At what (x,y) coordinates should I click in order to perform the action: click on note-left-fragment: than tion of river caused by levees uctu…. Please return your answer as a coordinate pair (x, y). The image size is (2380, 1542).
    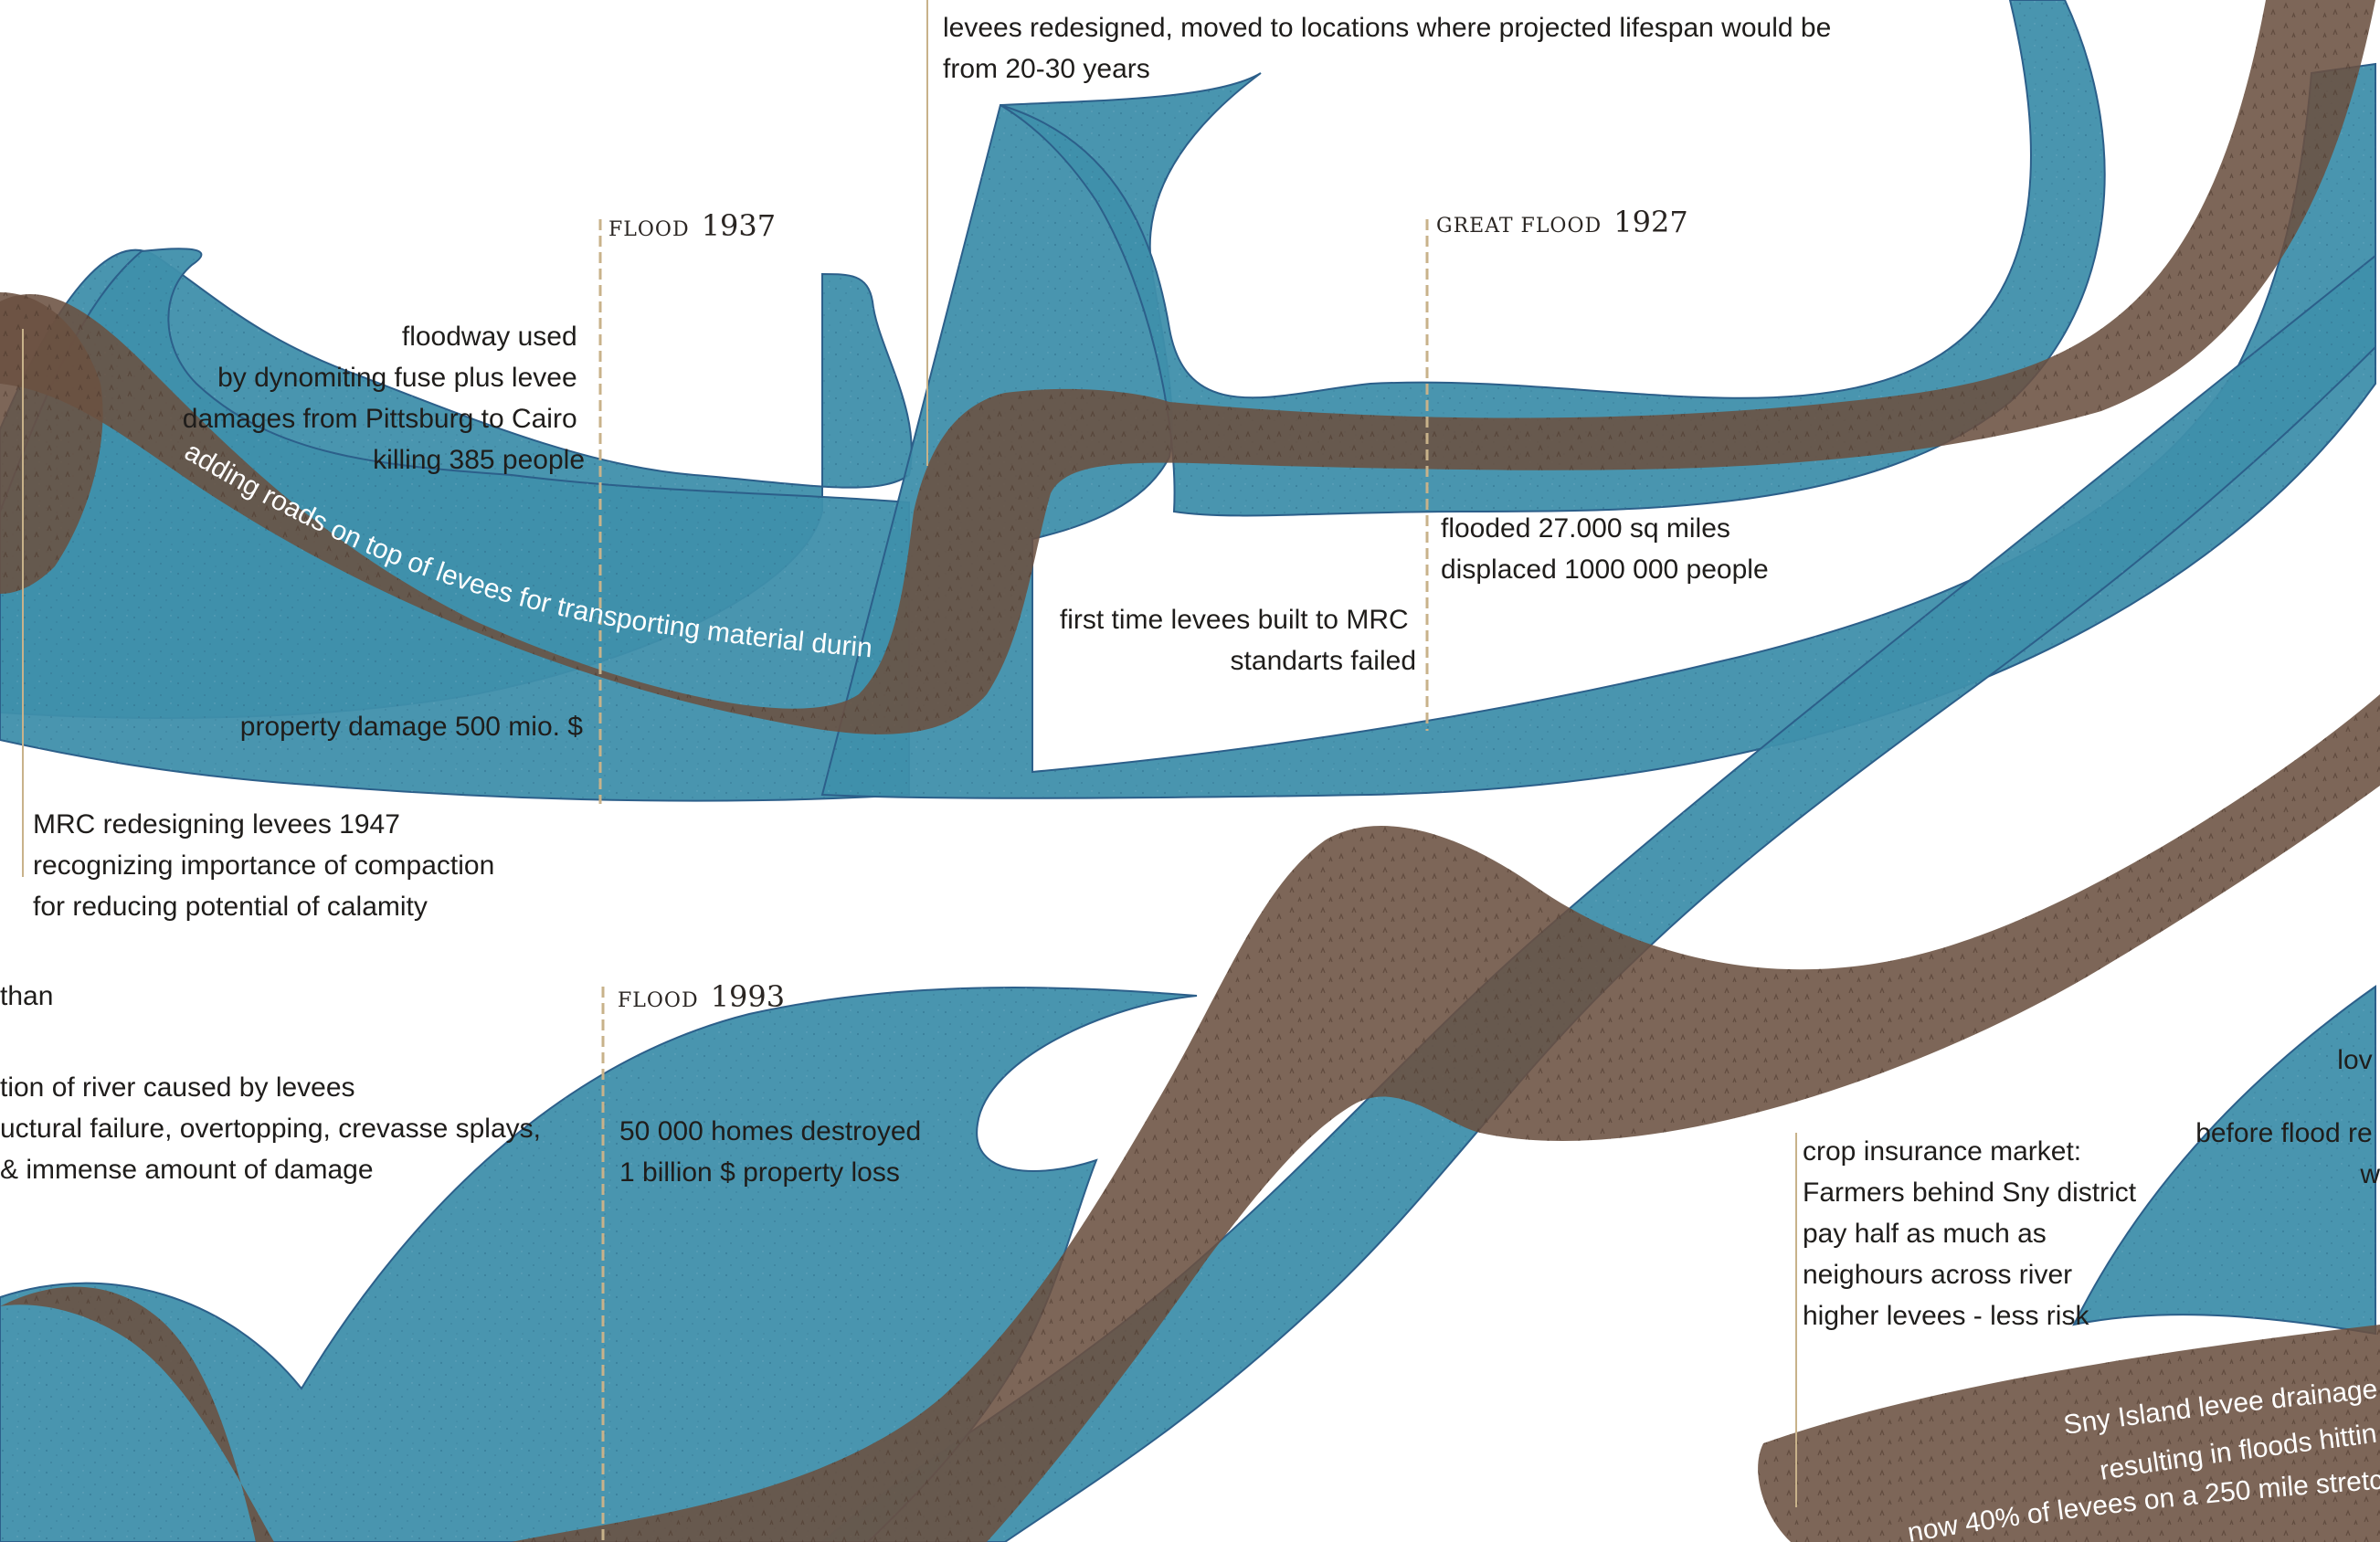
    Looking at the image, I should click on (274, 1083).